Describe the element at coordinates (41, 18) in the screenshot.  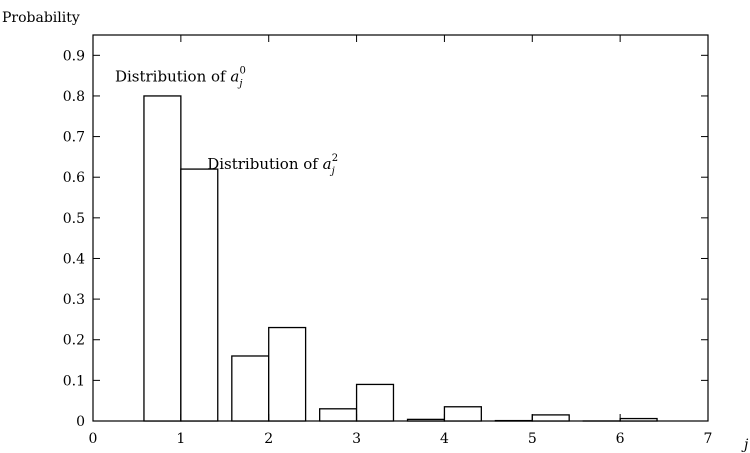
I see `y-axis-title: Probability` at that location.